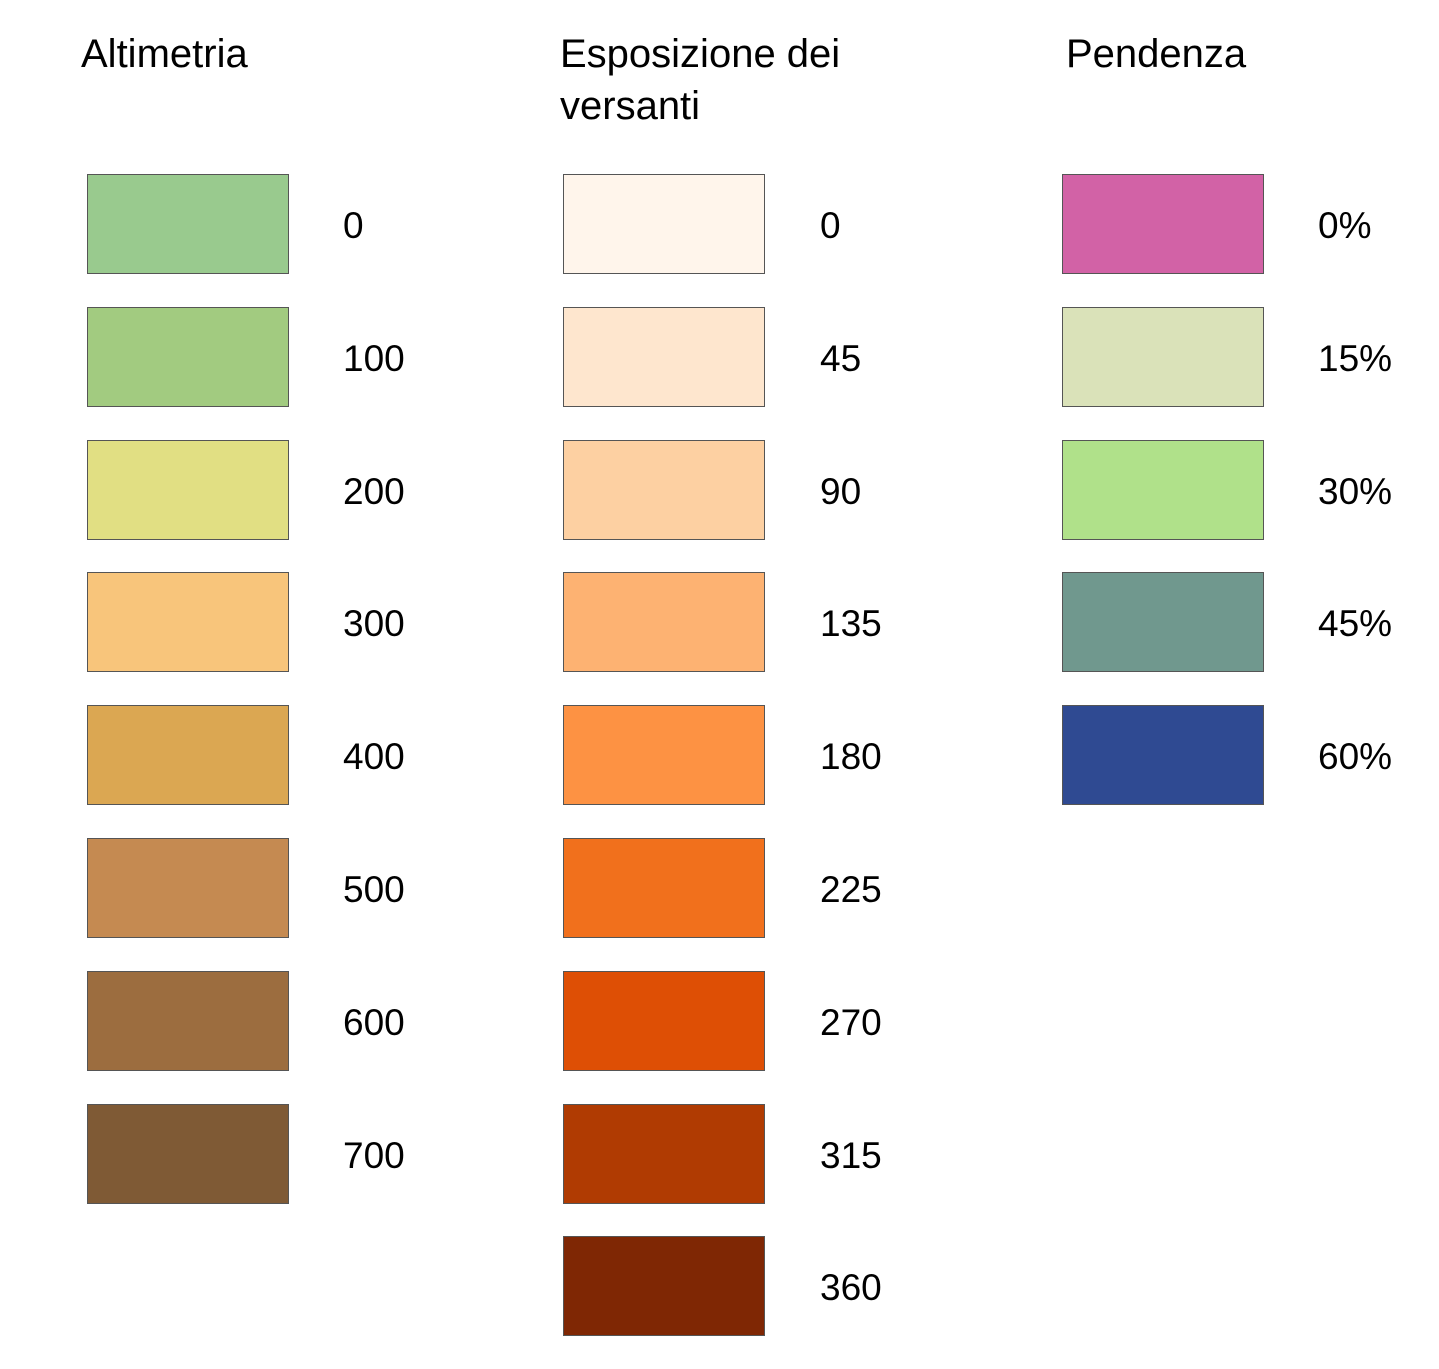 Image resolution: width=1439 pixels, height=1369 pixels. I want to click on legend-item-label: 600, so click(374, 1022).